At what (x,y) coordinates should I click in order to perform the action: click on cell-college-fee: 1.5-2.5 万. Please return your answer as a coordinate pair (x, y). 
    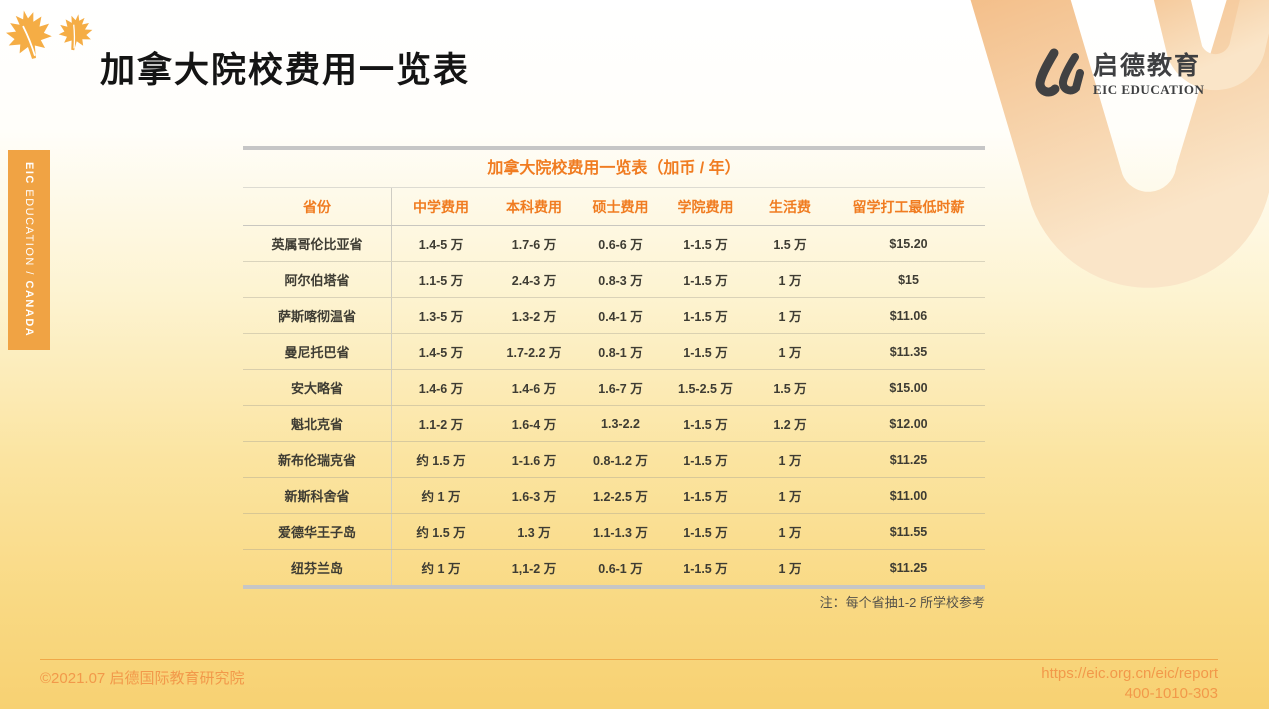
    Looking at the image, I should click on (705, 389).